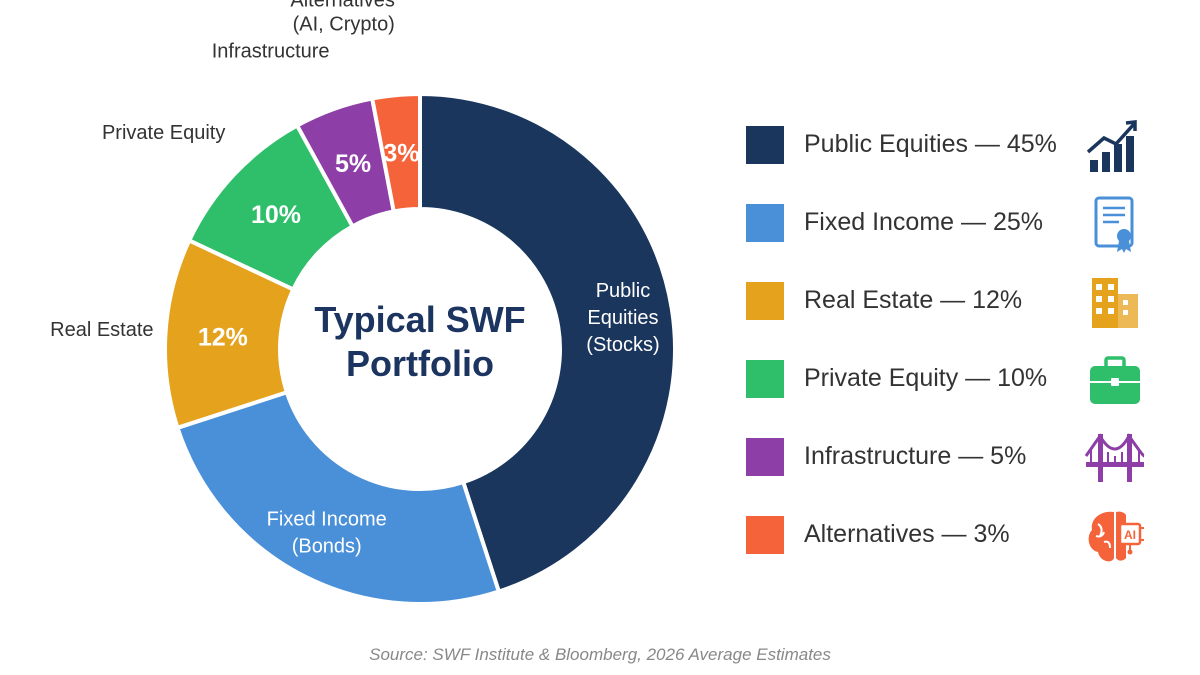 The width and height of the screenshot is (1200, 675). I want to click on slice-outer-label-infrastructure: Infrastructure, so click(271, 52).